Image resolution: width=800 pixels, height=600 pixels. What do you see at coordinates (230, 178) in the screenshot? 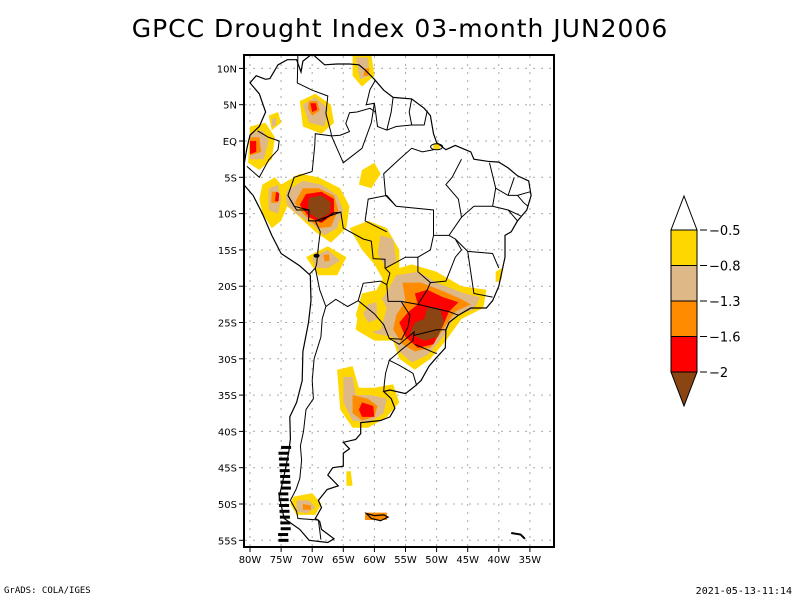
I see `y-tick-label: 5S` at bounding box center [230, 178].